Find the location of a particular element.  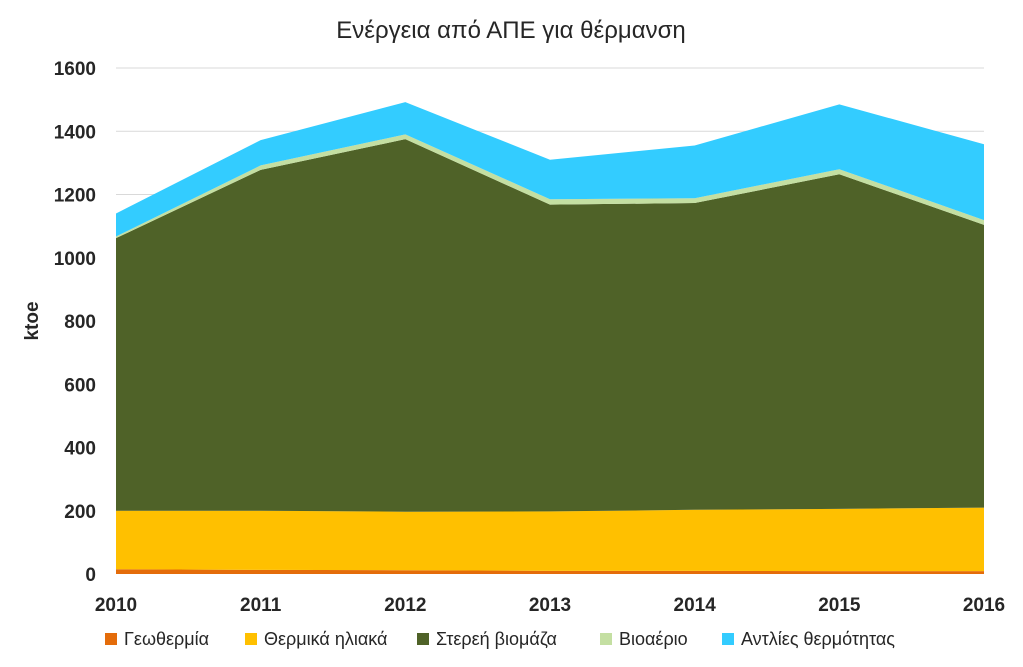

y-tick-label-600: 600 is located at coordinates (80, 385).